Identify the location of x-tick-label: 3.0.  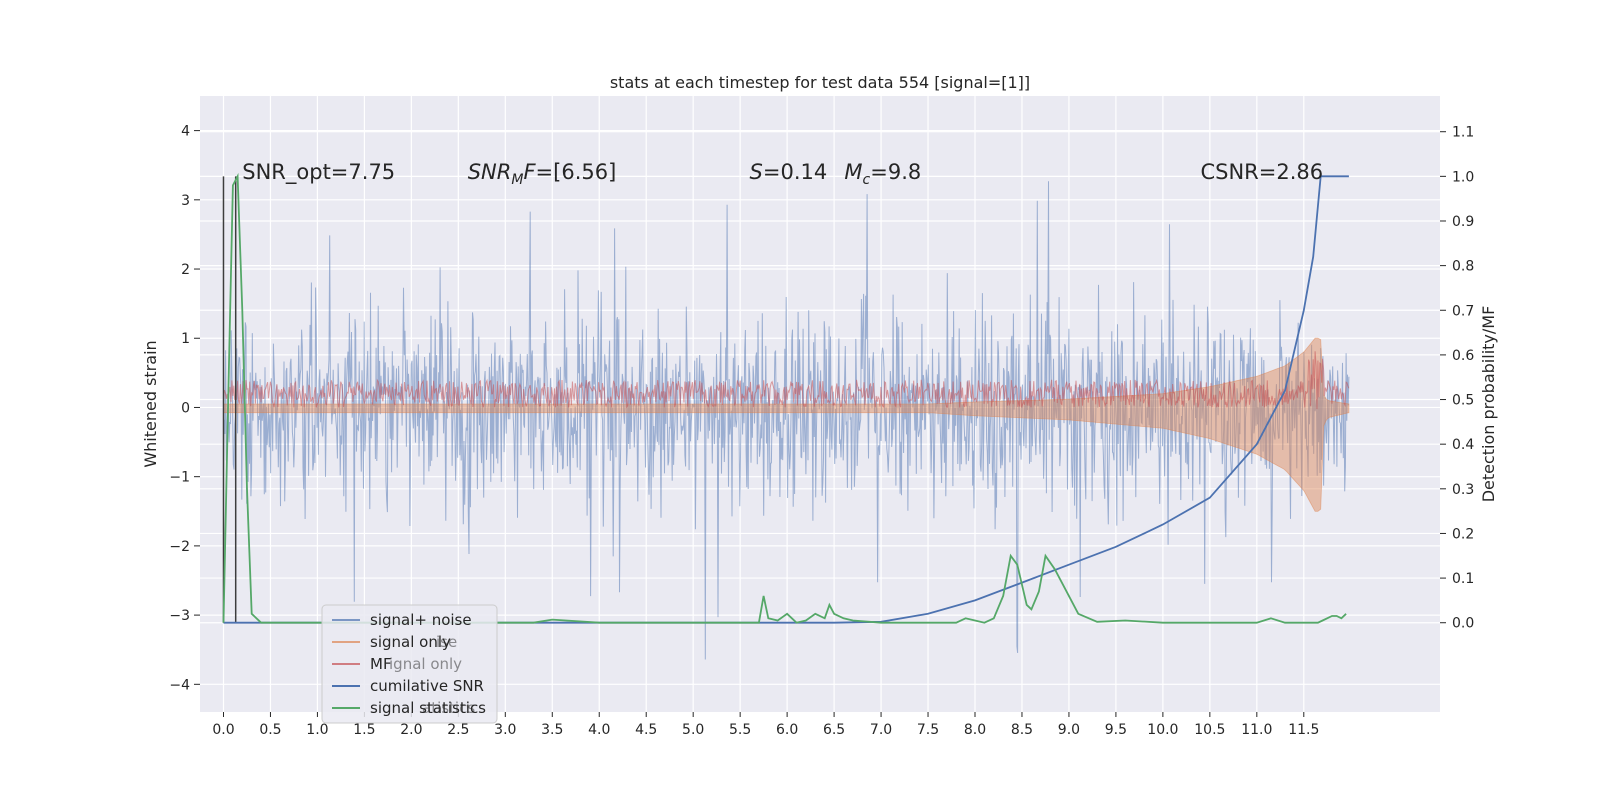
(505, 730).